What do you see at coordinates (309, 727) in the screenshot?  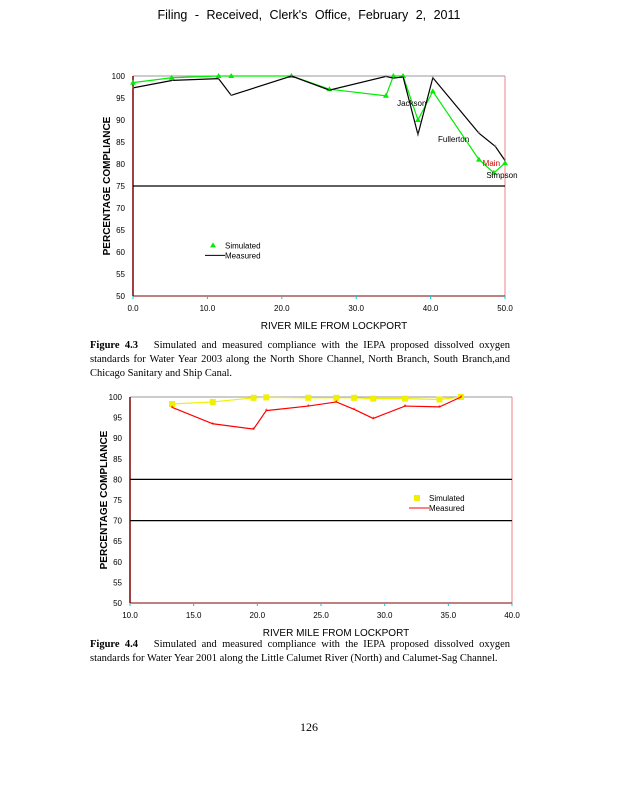 I see `page-number: 126` at bounding box center [309, 727].